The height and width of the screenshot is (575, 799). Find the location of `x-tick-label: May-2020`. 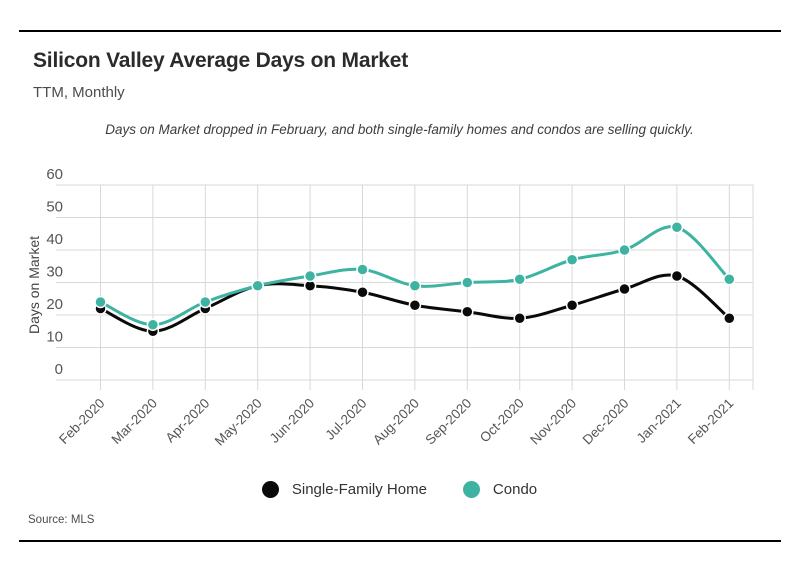

x-tick-label: May-2020 is located at coordinates (238, 422).